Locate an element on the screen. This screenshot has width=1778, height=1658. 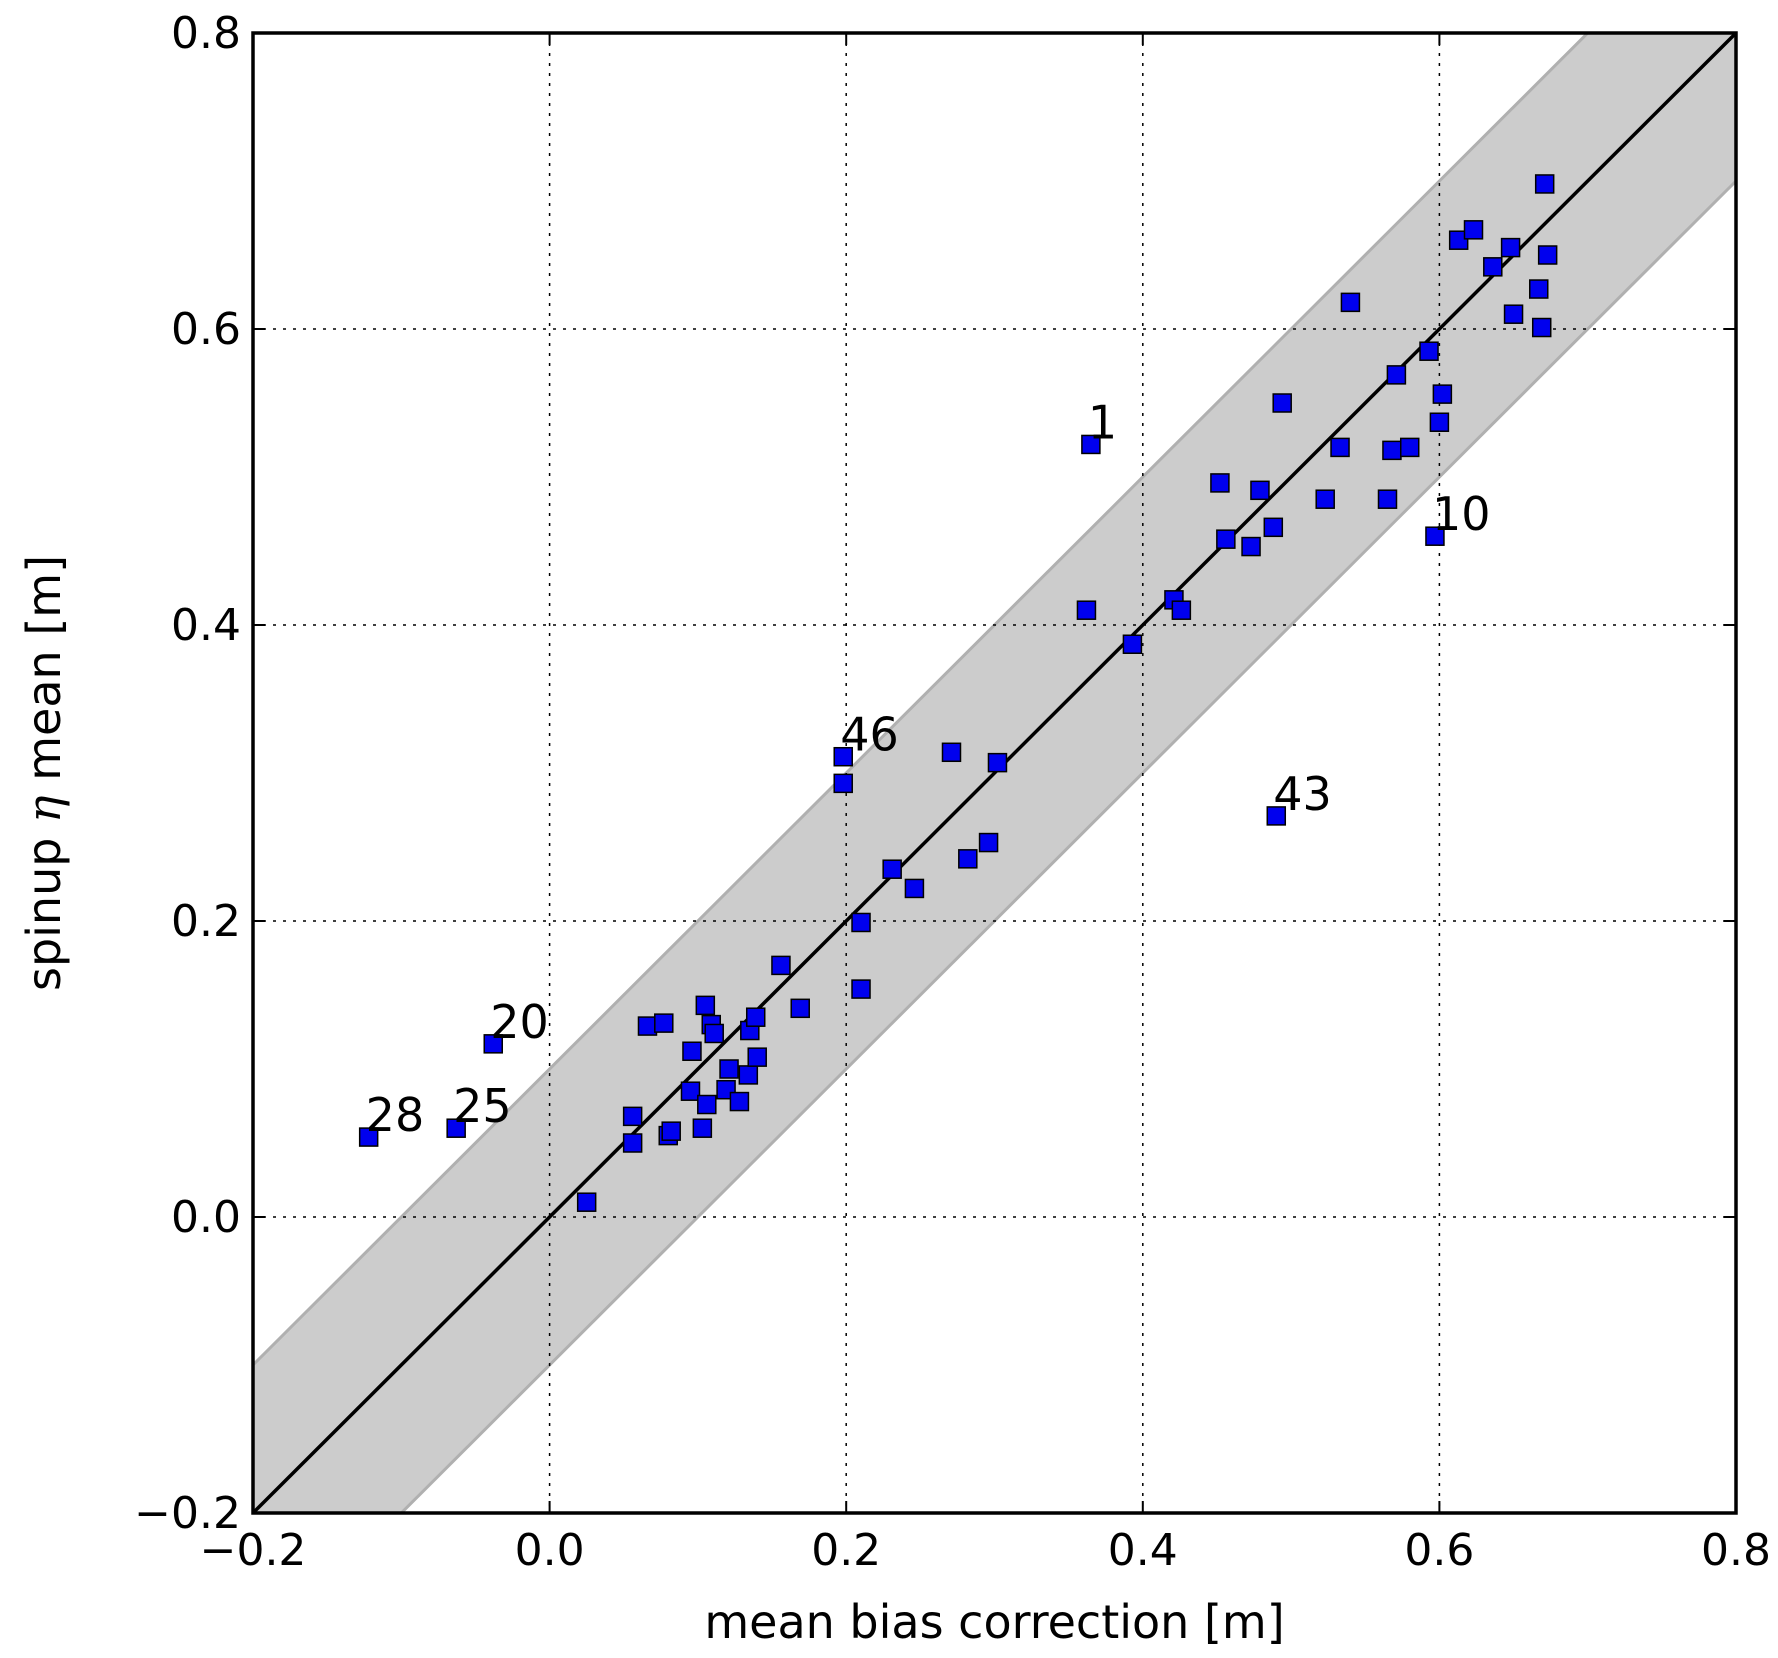
y-tick-label: 0.6 is located at coordinates (206, 329).